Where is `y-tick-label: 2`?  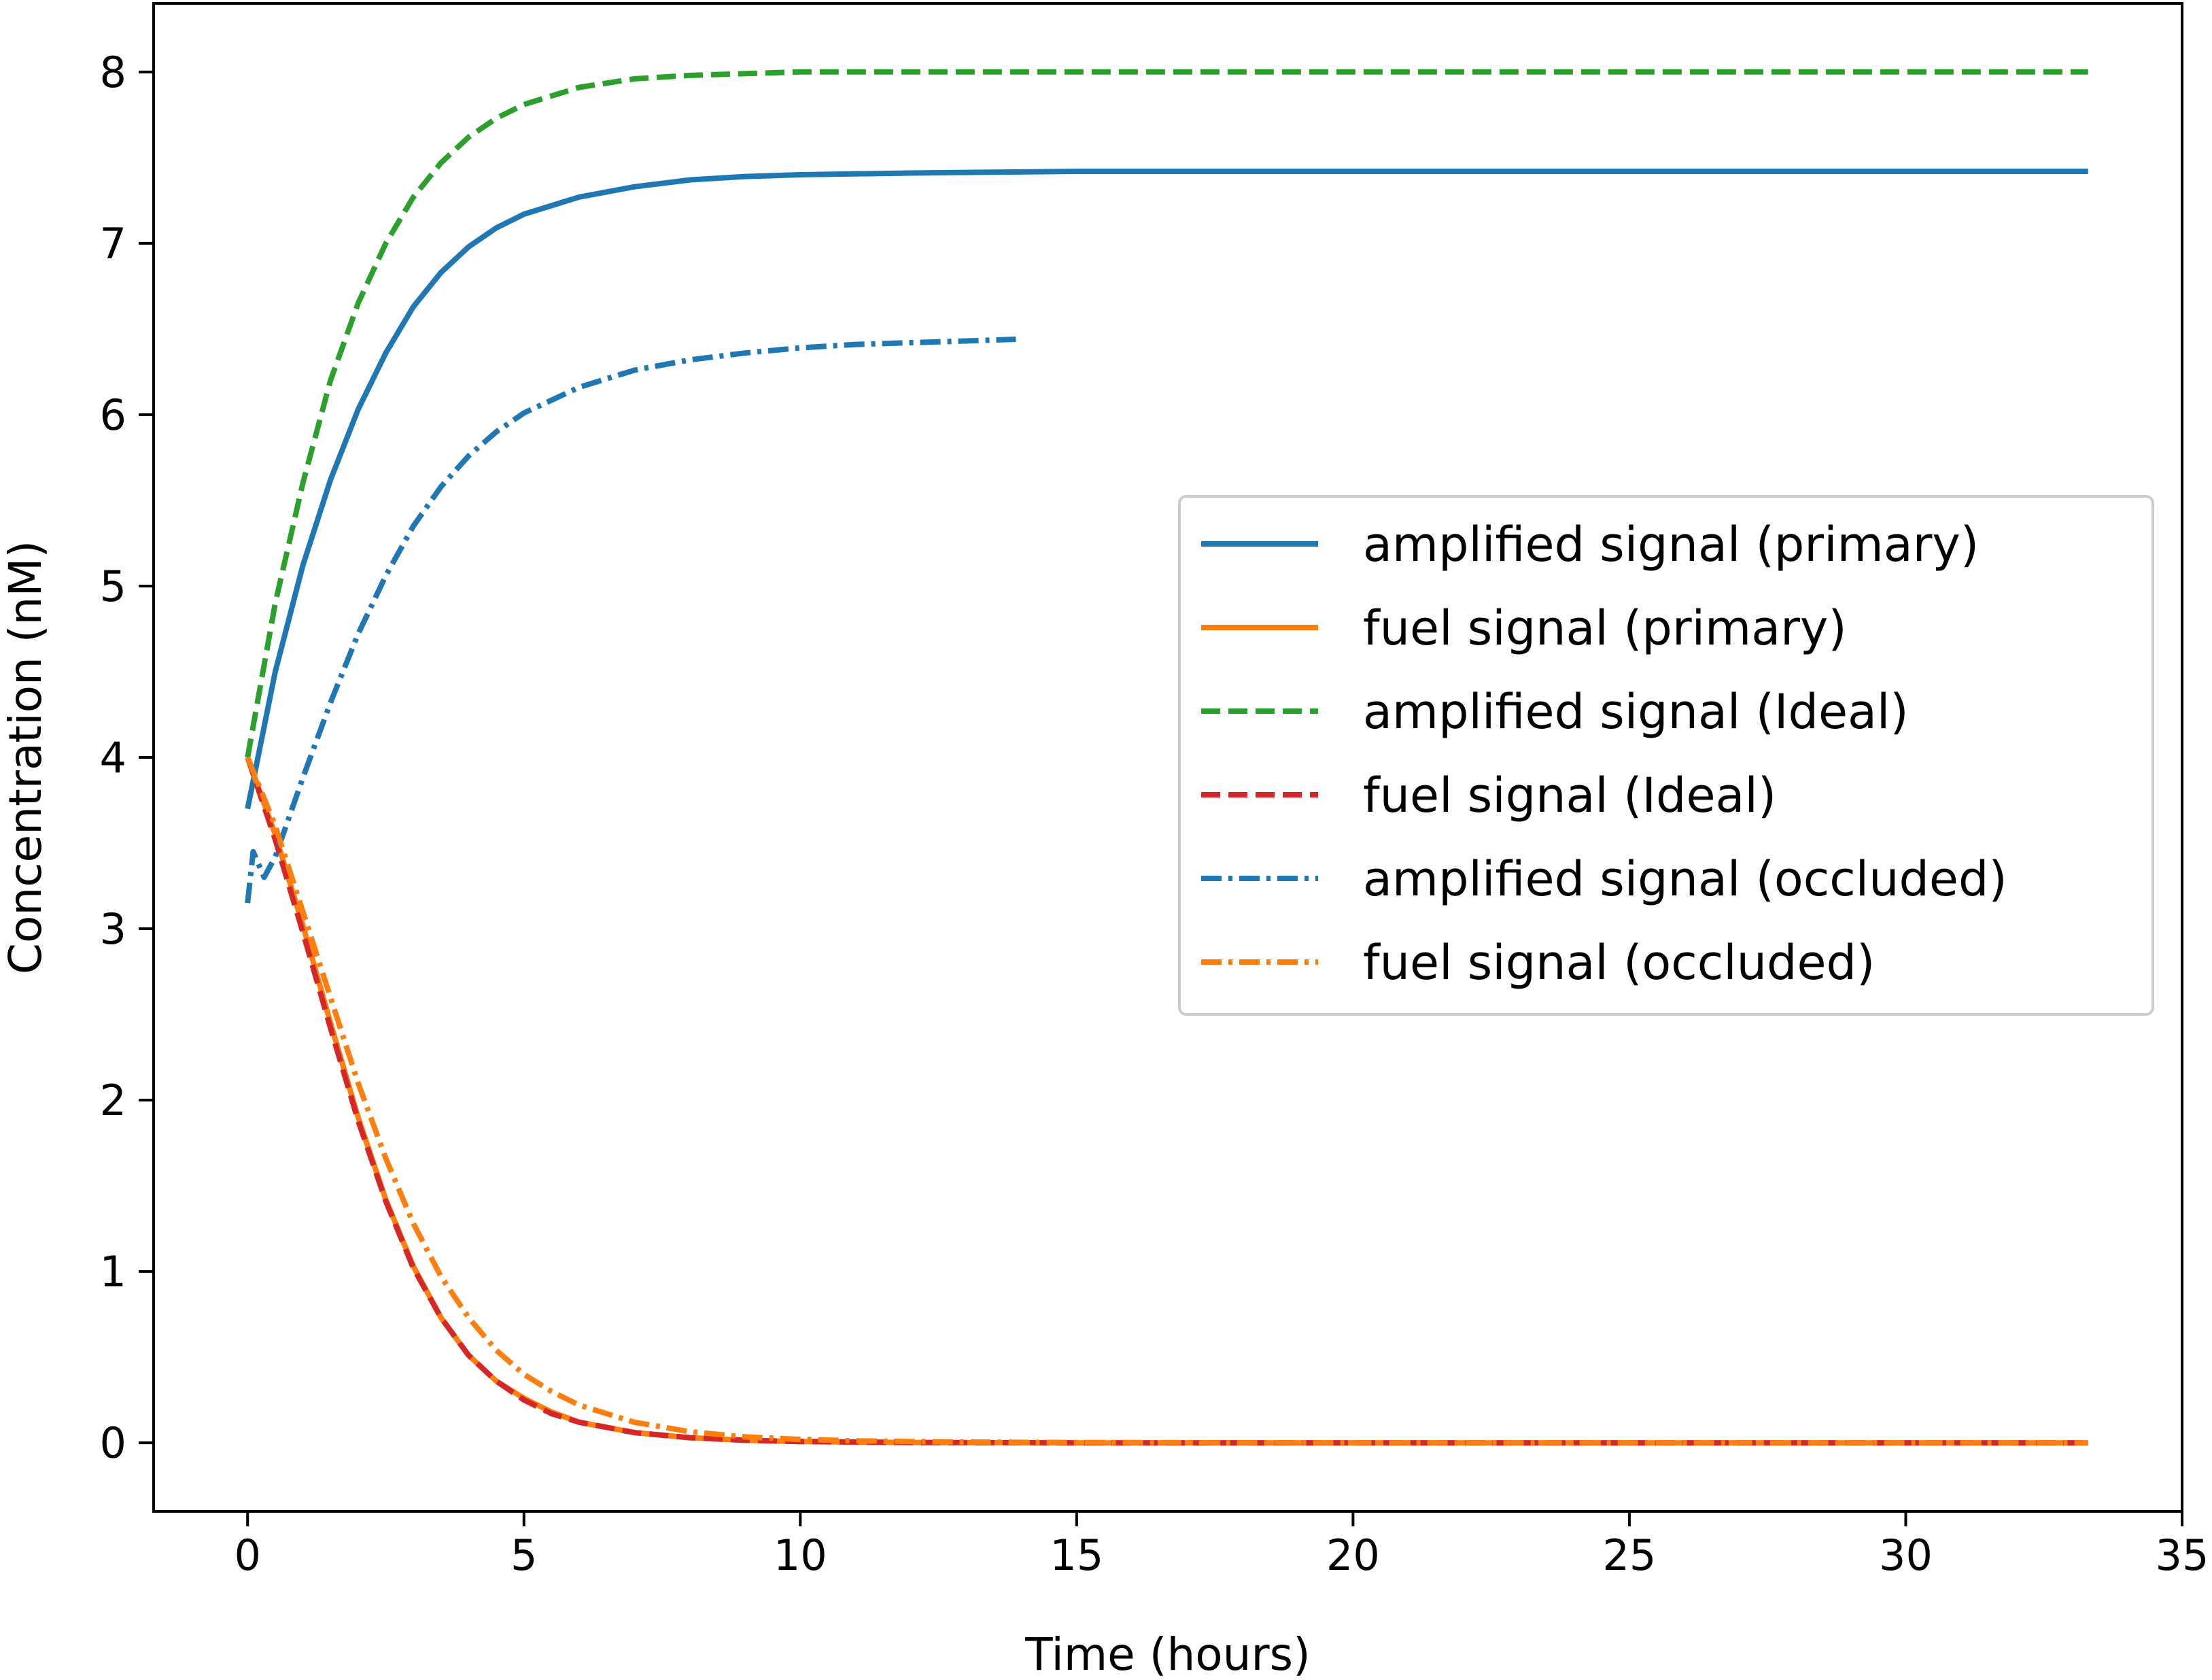
y-tick-label: 2 is located at coordinates (113, 1100).